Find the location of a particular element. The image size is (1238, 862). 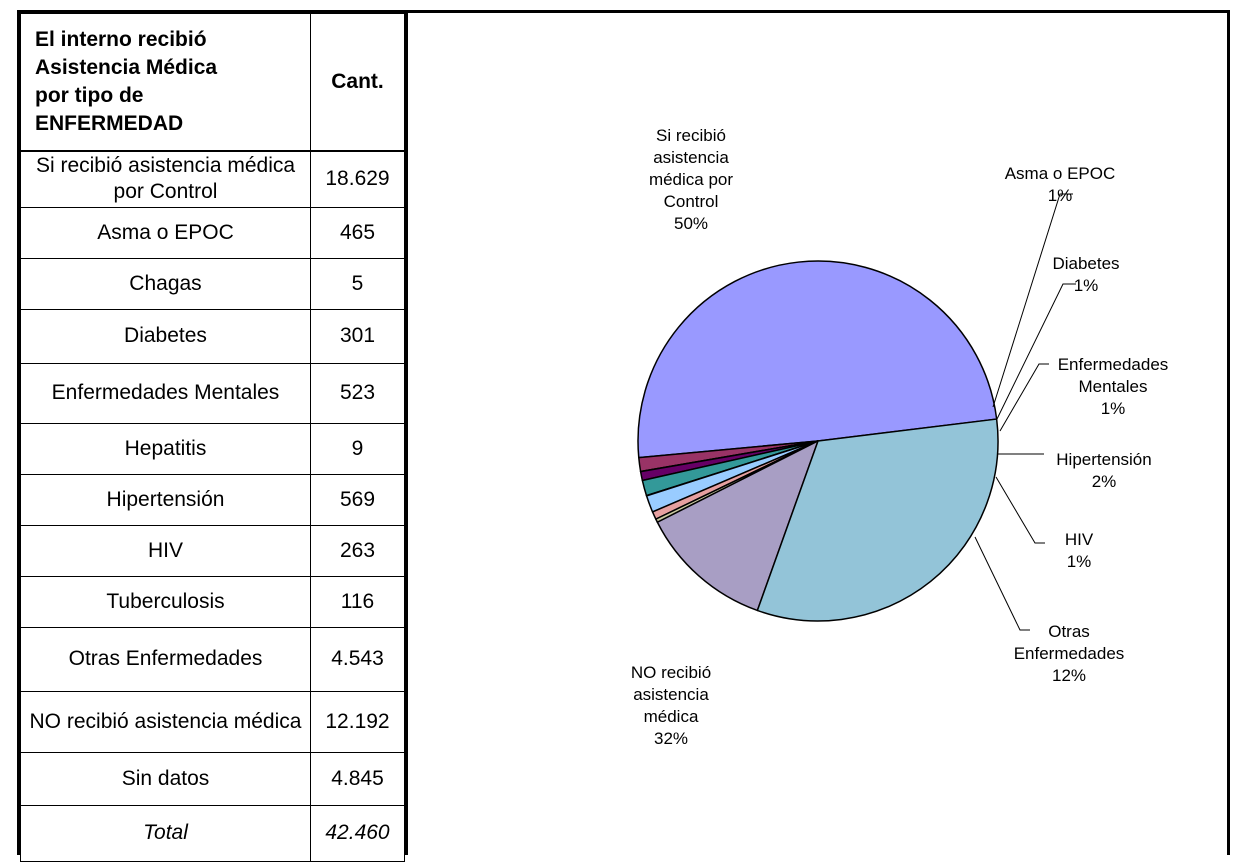

slice-label: Hipertensión 2% is located at coordinates (1103, 470).